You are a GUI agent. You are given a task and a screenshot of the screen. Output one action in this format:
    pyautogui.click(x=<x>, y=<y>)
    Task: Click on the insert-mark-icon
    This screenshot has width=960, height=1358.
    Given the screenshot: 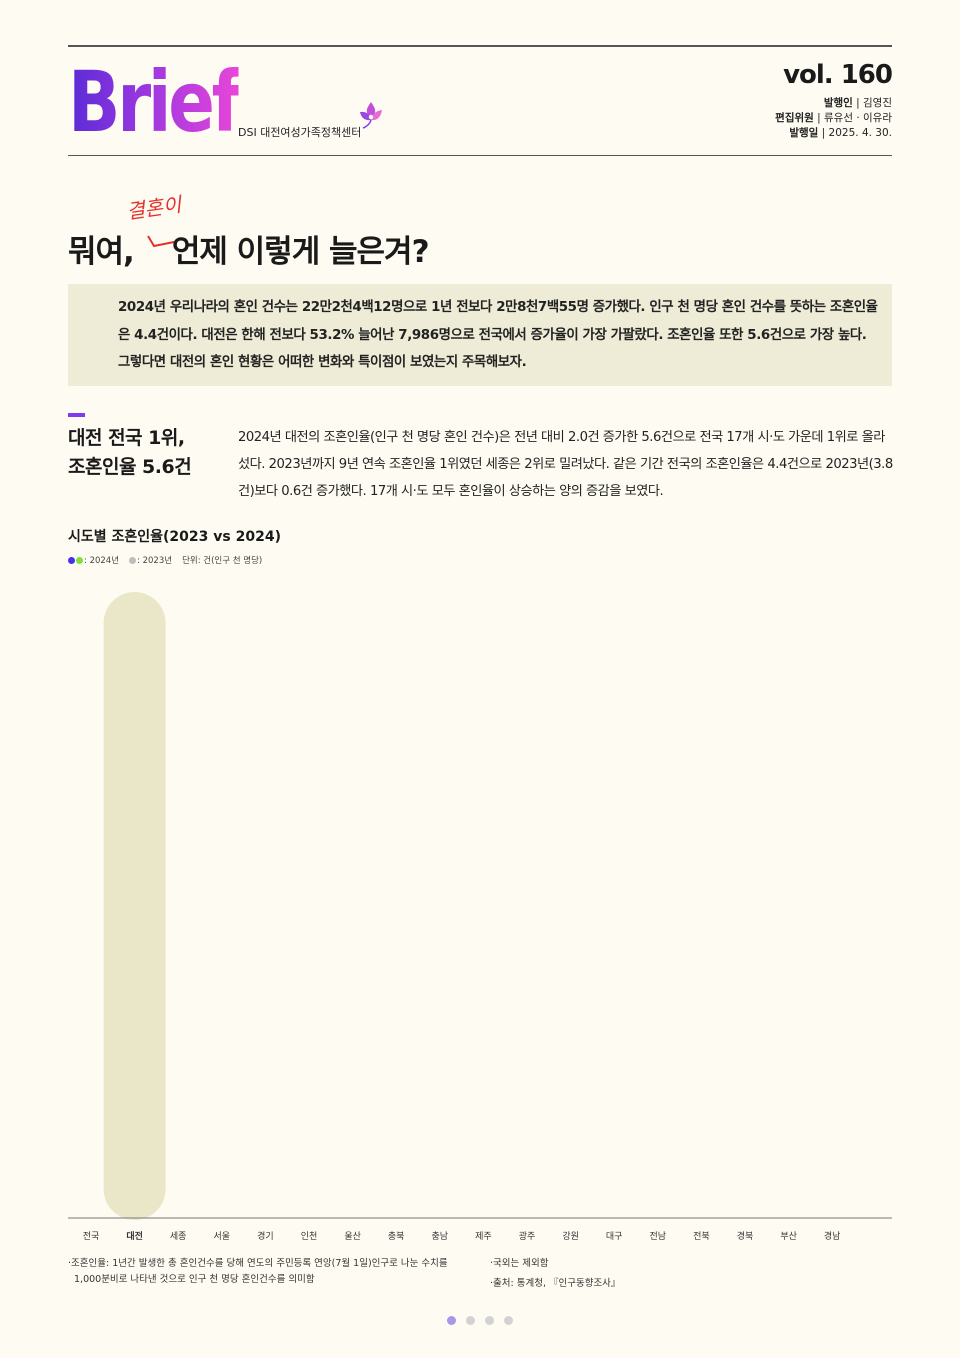 What is the action you would take?
    pyautogui.click(x=161, y=241)
    